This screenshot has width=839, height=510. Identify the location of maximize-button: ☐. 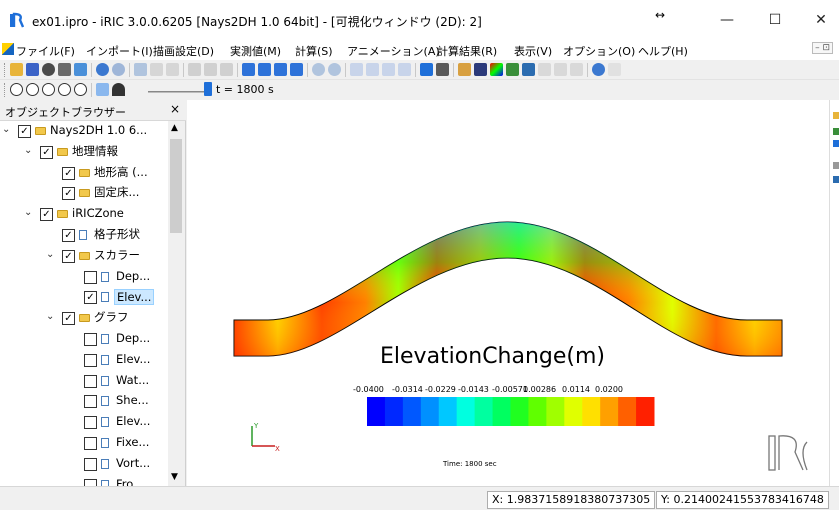
(775, 20).